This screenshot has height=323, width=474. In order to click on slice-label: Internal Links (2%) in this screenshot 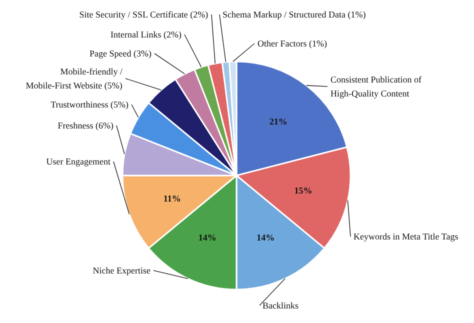, I will do `click(146, 35)`.